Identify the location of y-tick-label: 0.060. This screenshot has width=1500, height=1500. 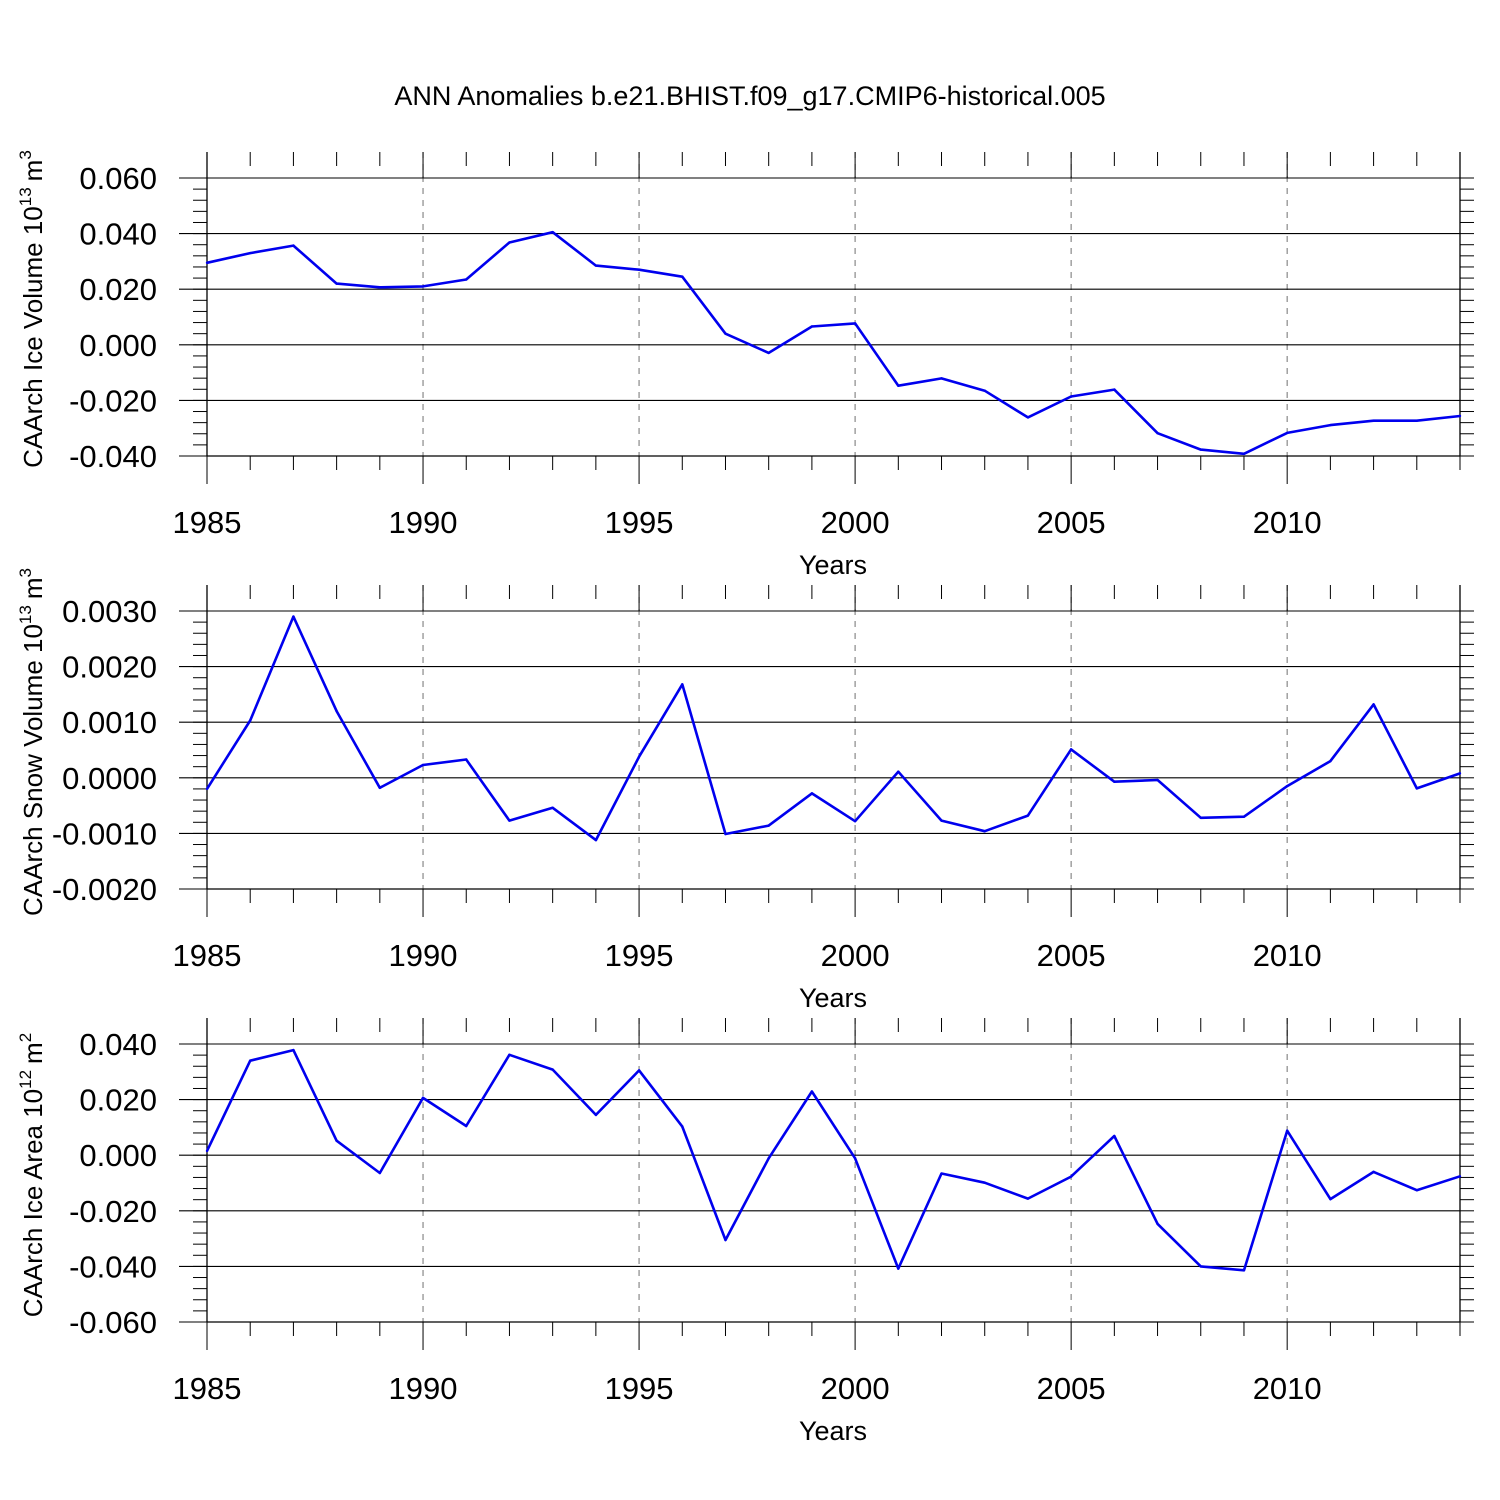
(118, 178).